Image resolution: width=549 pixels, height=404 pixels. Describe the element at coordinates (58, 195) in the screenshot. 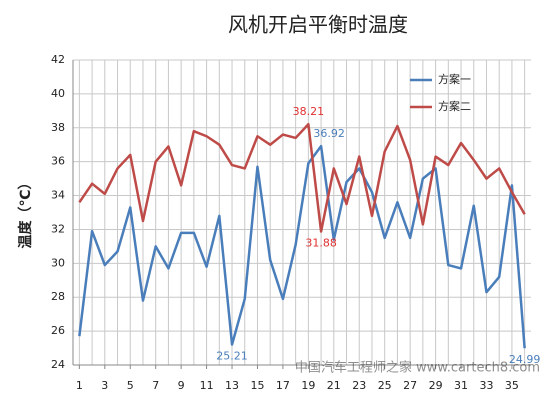

I see `y-tick-label: 34` at that location.